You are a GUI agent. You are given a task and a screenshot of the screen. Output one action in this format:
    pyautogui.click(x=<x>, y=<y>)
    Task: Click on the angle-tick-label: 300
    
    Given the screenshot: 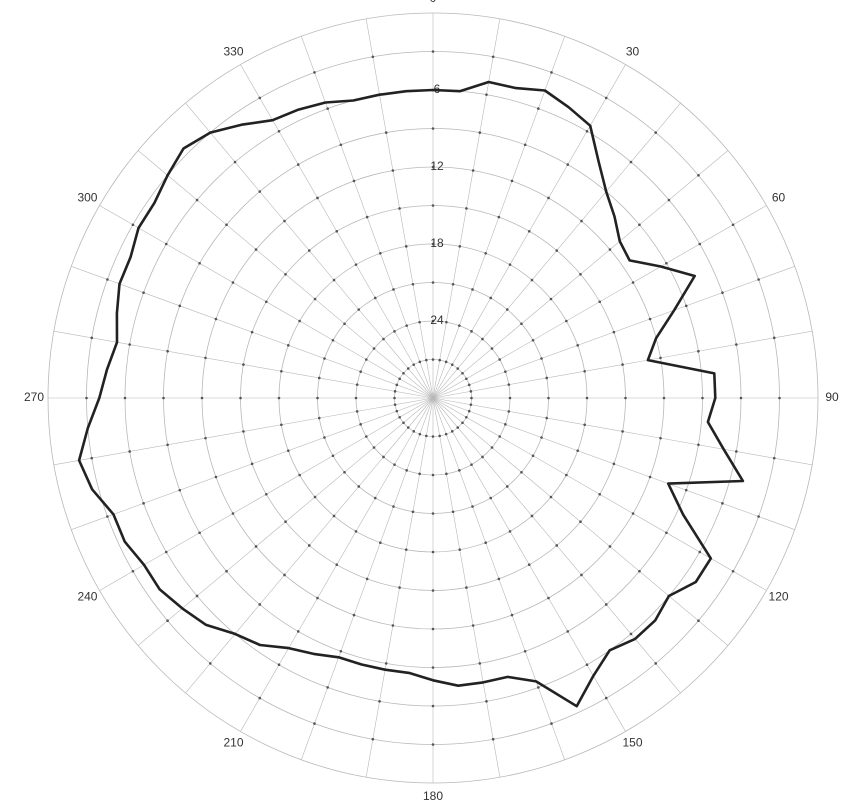 What is the action you would take?
    pyautogui.click(x=87, y=198)
    